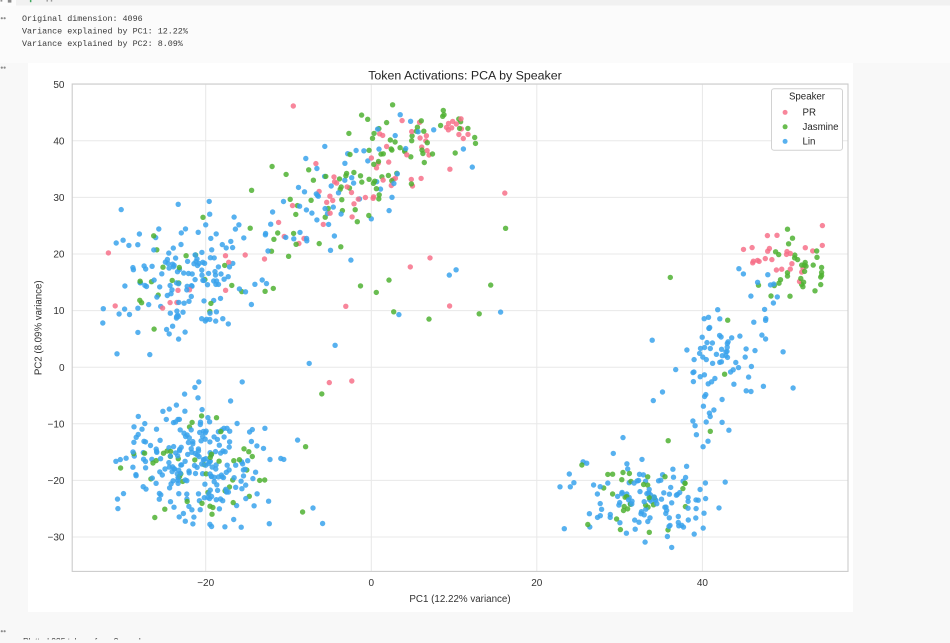  What do you see at coordinates (105, 32) in the screenshot?
I see `svg-text:Variance explained by PC1: 12.: Variance explained by PC1: 12.22%` at bounding box center [105, 32].